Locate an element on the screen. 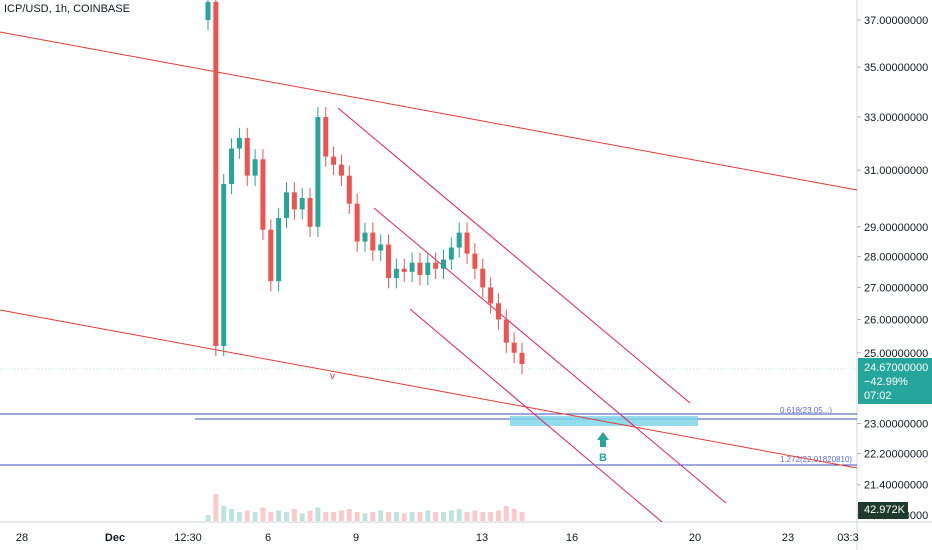 This screenshot has width=932, height=550. fib-label-lower: 1.272(22.01820810) is located at coordinates (816, 459).